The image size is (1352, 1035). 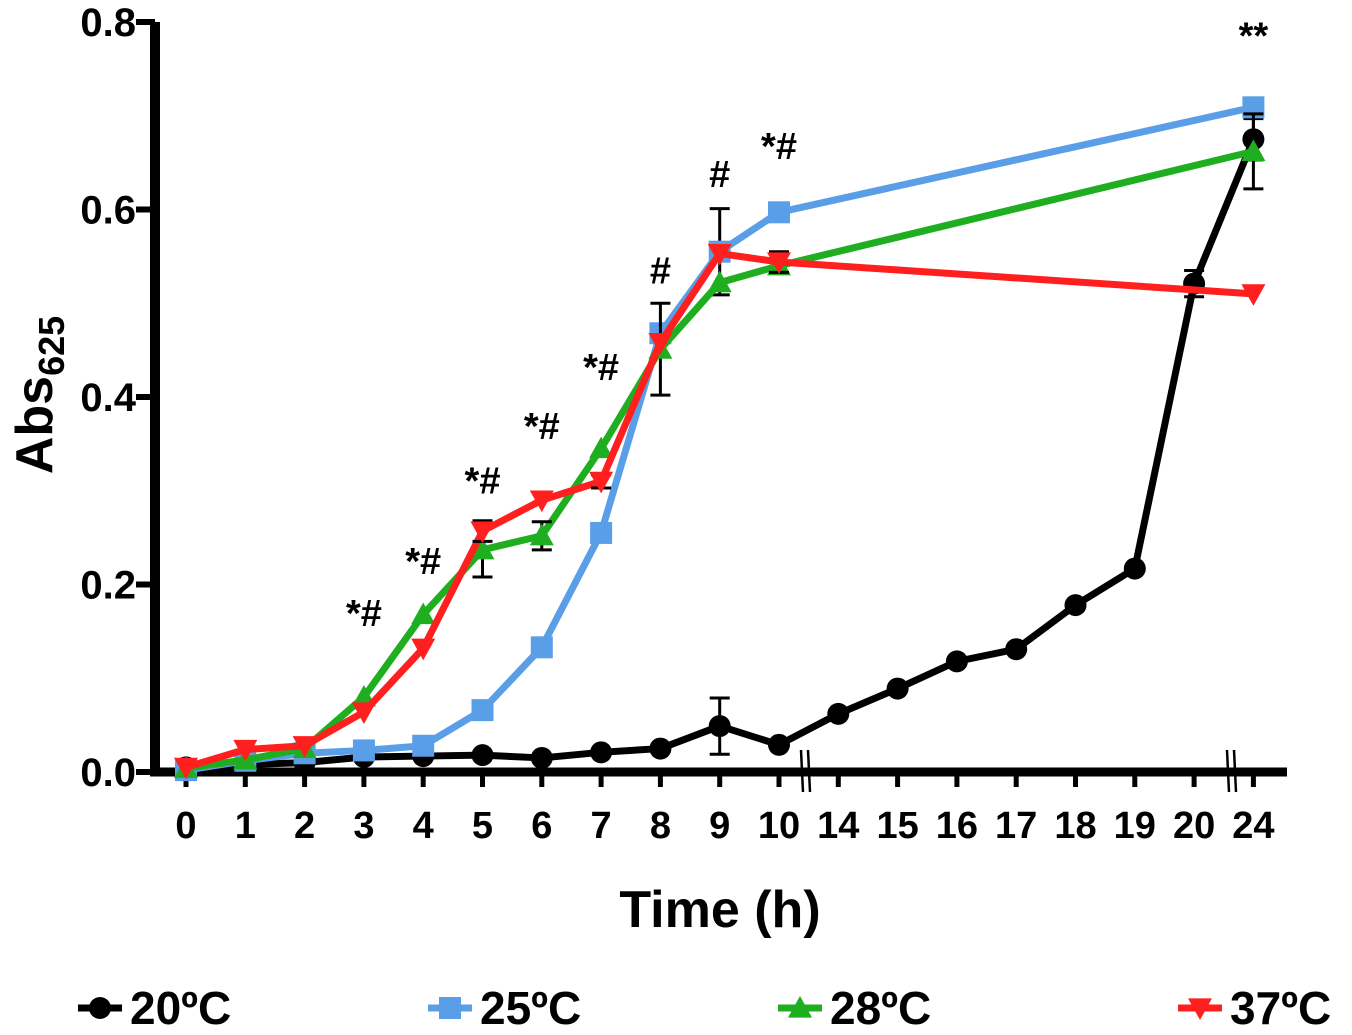 I want to click on legend-label: 25ºC, so click(x=530, y=1008).